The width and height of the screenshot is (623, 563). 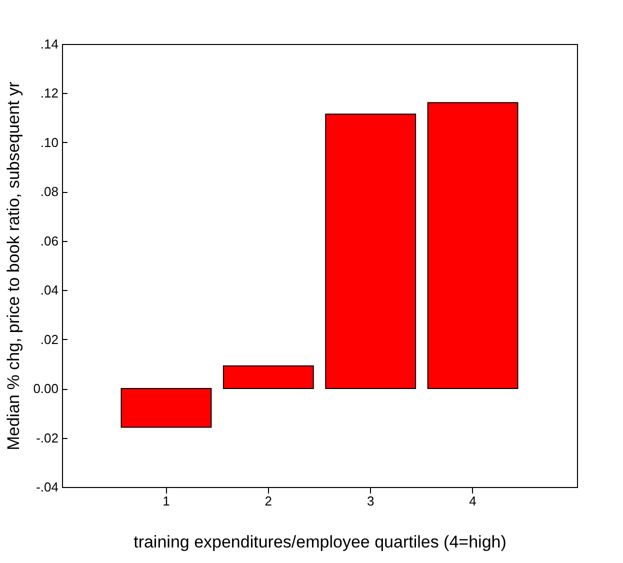 What do you see at coordinates (14, 265) in the screenshot?
I see `y-axis-title: Median % chg, price to book ratio, subsequent yr` at bounding box center [14, 265].